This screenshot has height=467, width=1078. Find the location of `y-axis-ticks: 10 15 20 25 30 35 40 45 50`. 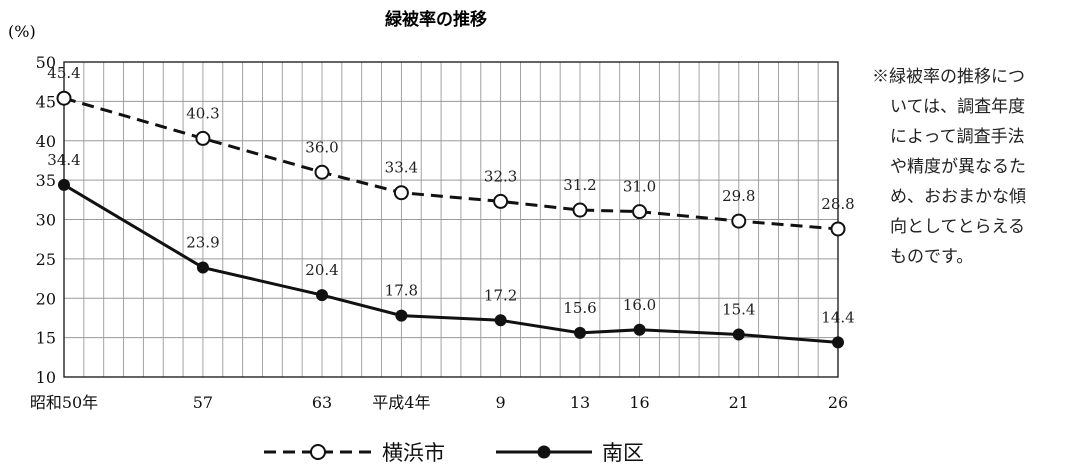

y-axis-ticks: 10 15 20 25 30 35 40 45 50 is located at coordinates (46, 220).